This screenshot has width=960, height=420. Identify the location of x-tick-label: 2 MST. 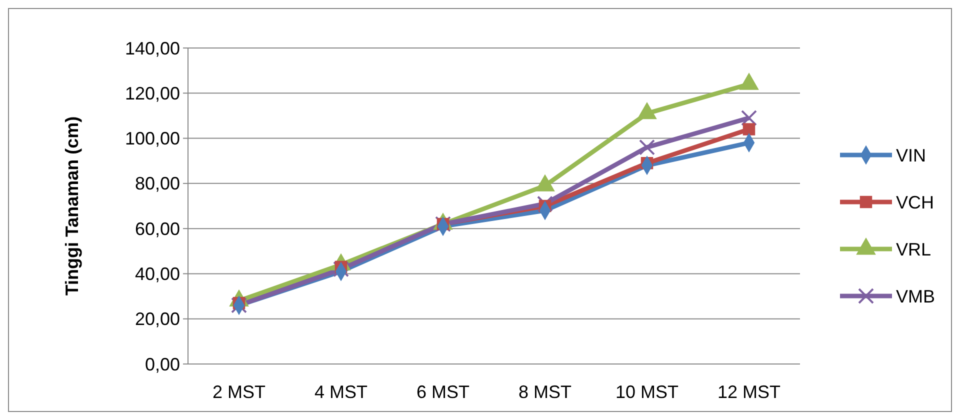
(239, 392).